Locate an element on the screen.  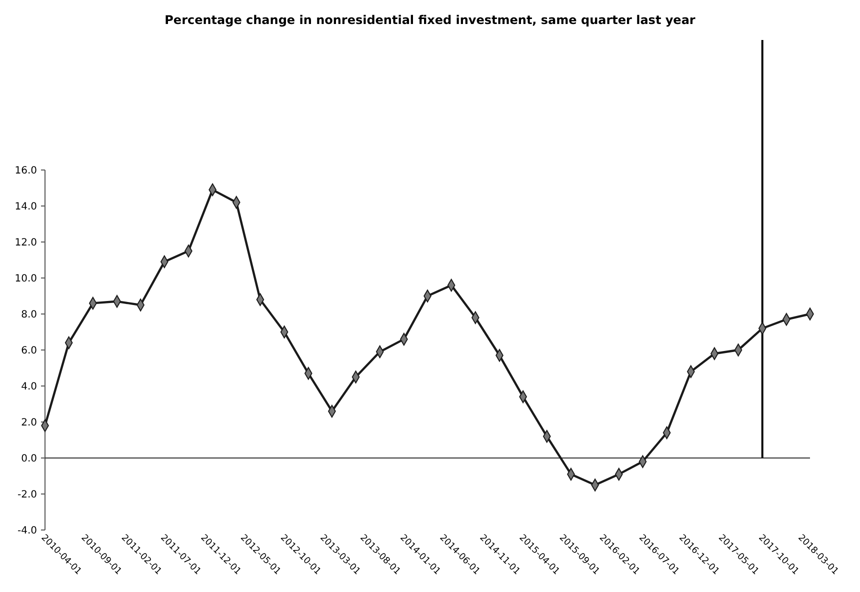
y-tick-label: -2.0 is located at coordinates (27, 495).